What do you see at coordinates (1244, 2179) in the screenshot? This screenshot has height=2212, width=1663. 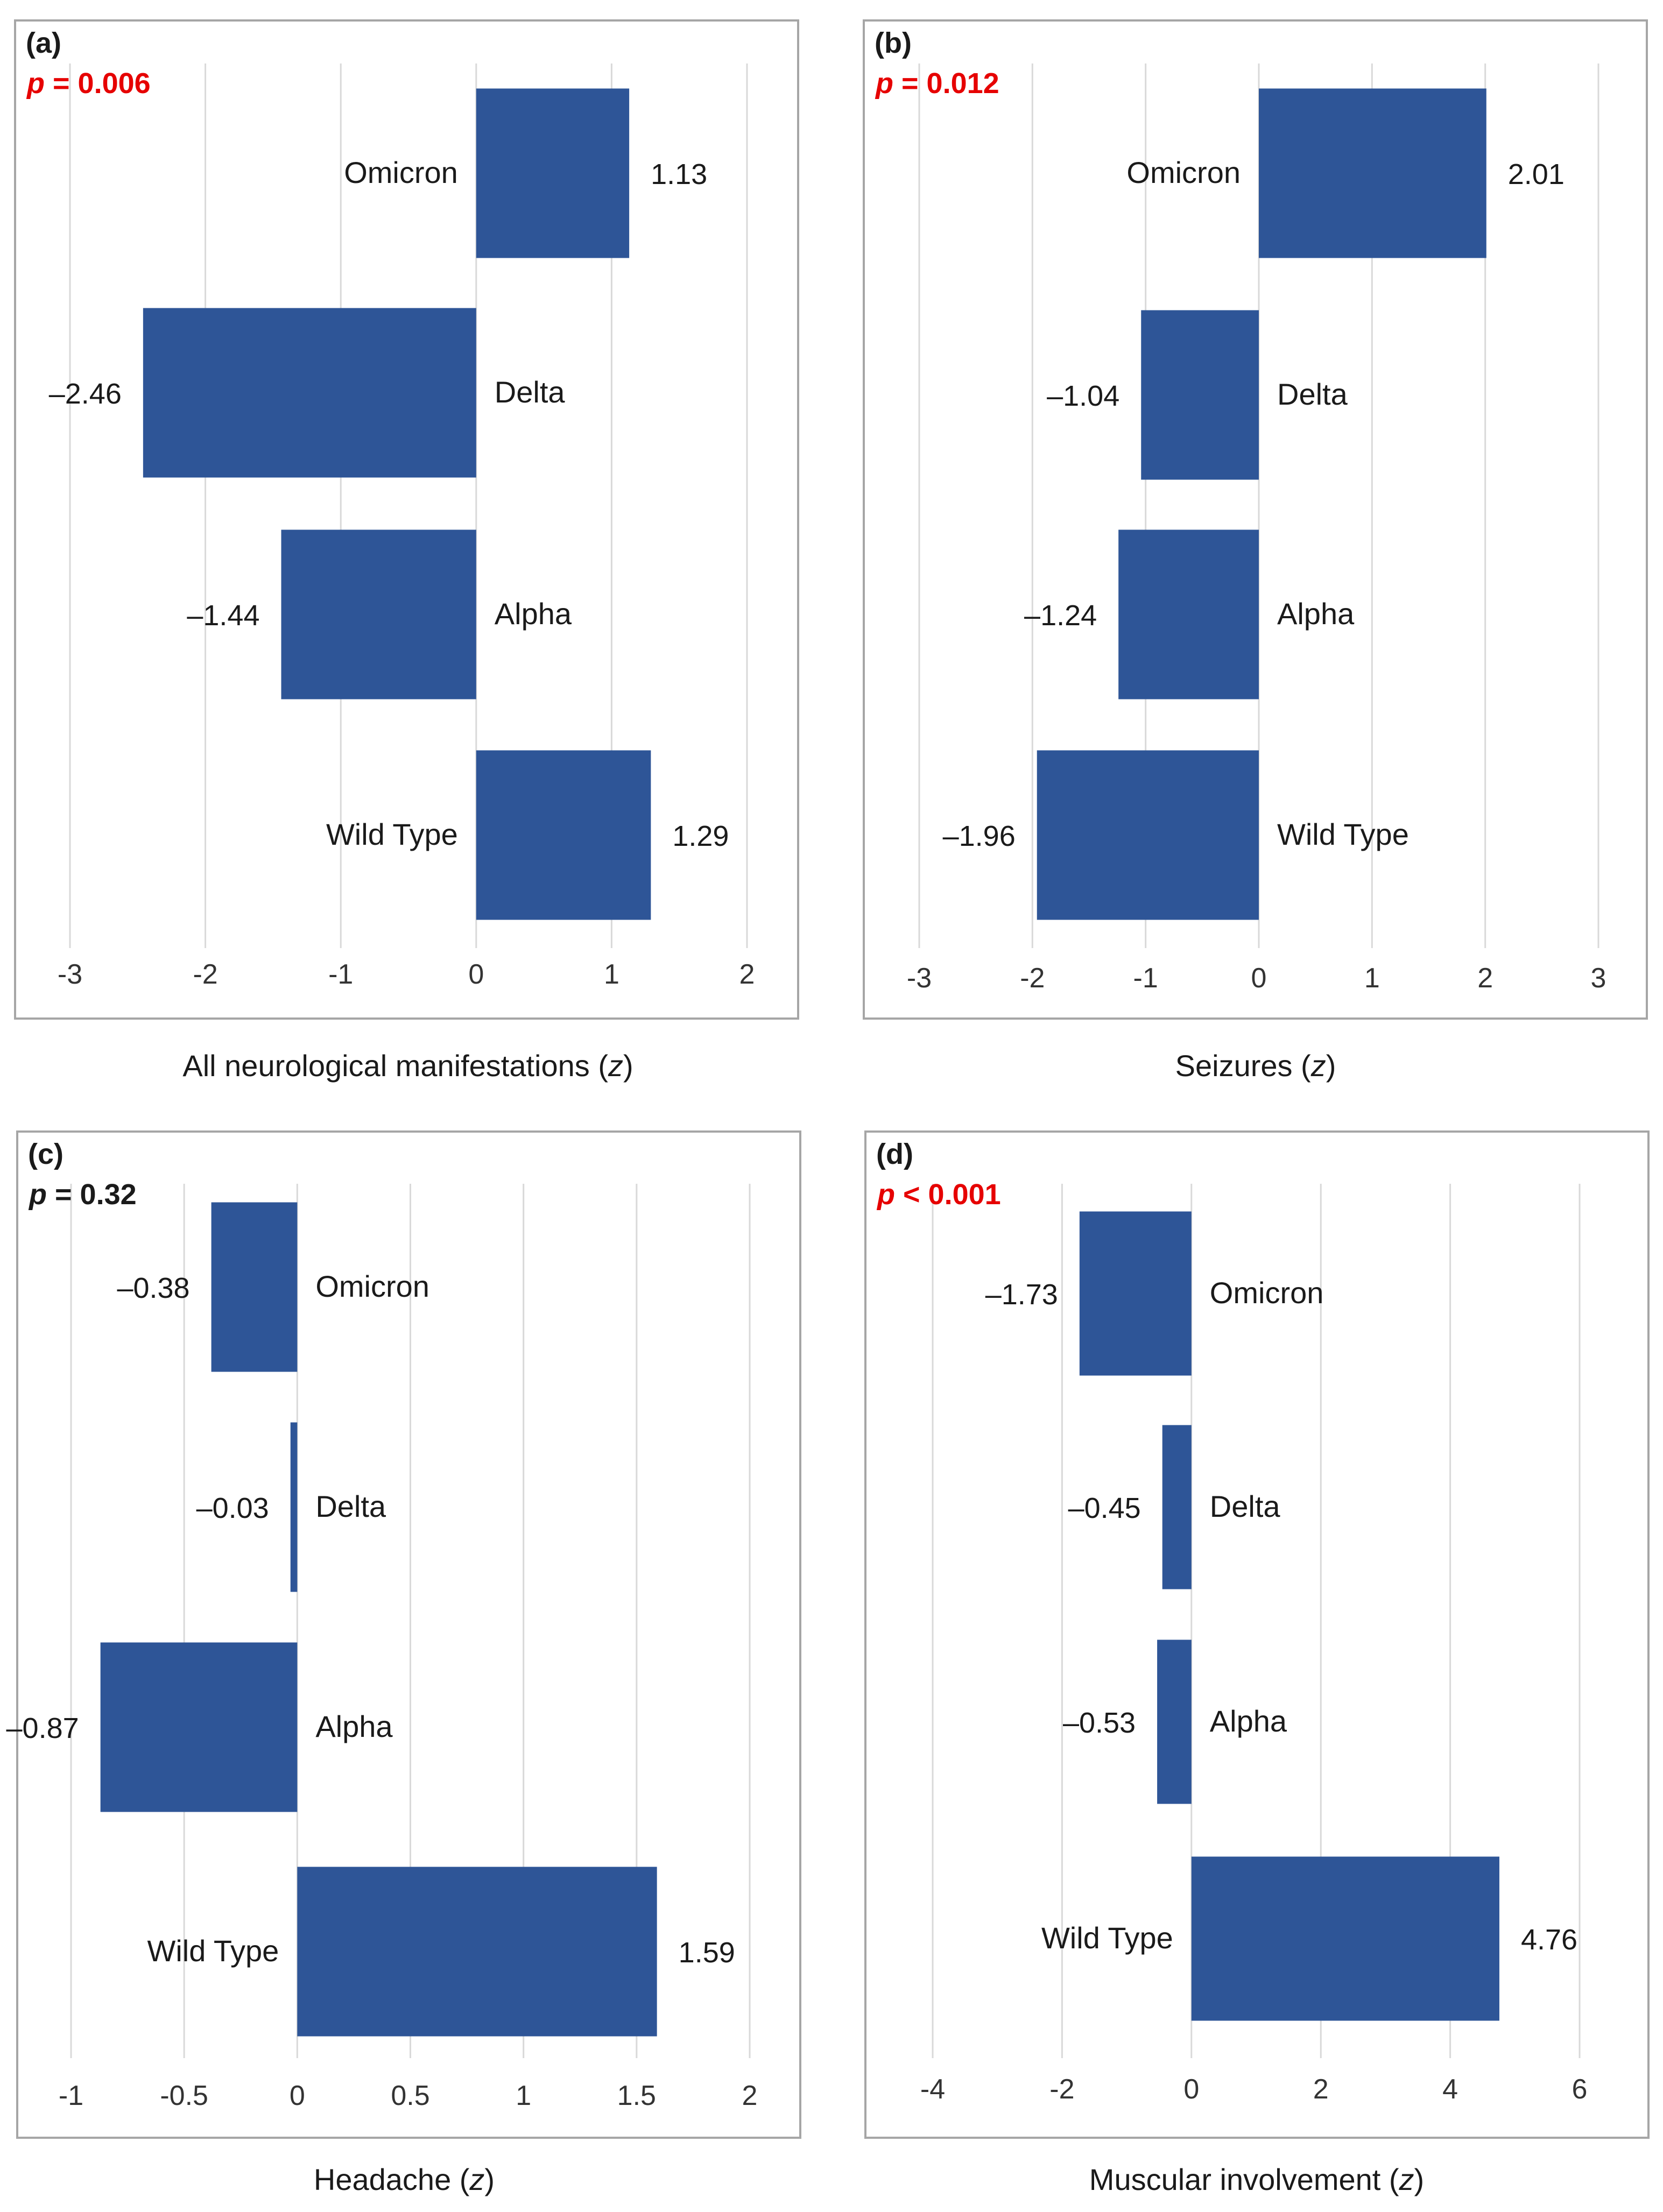 I see `x-axis-label-text: Muscular involvement (` at bounding box center [1244, 2179].